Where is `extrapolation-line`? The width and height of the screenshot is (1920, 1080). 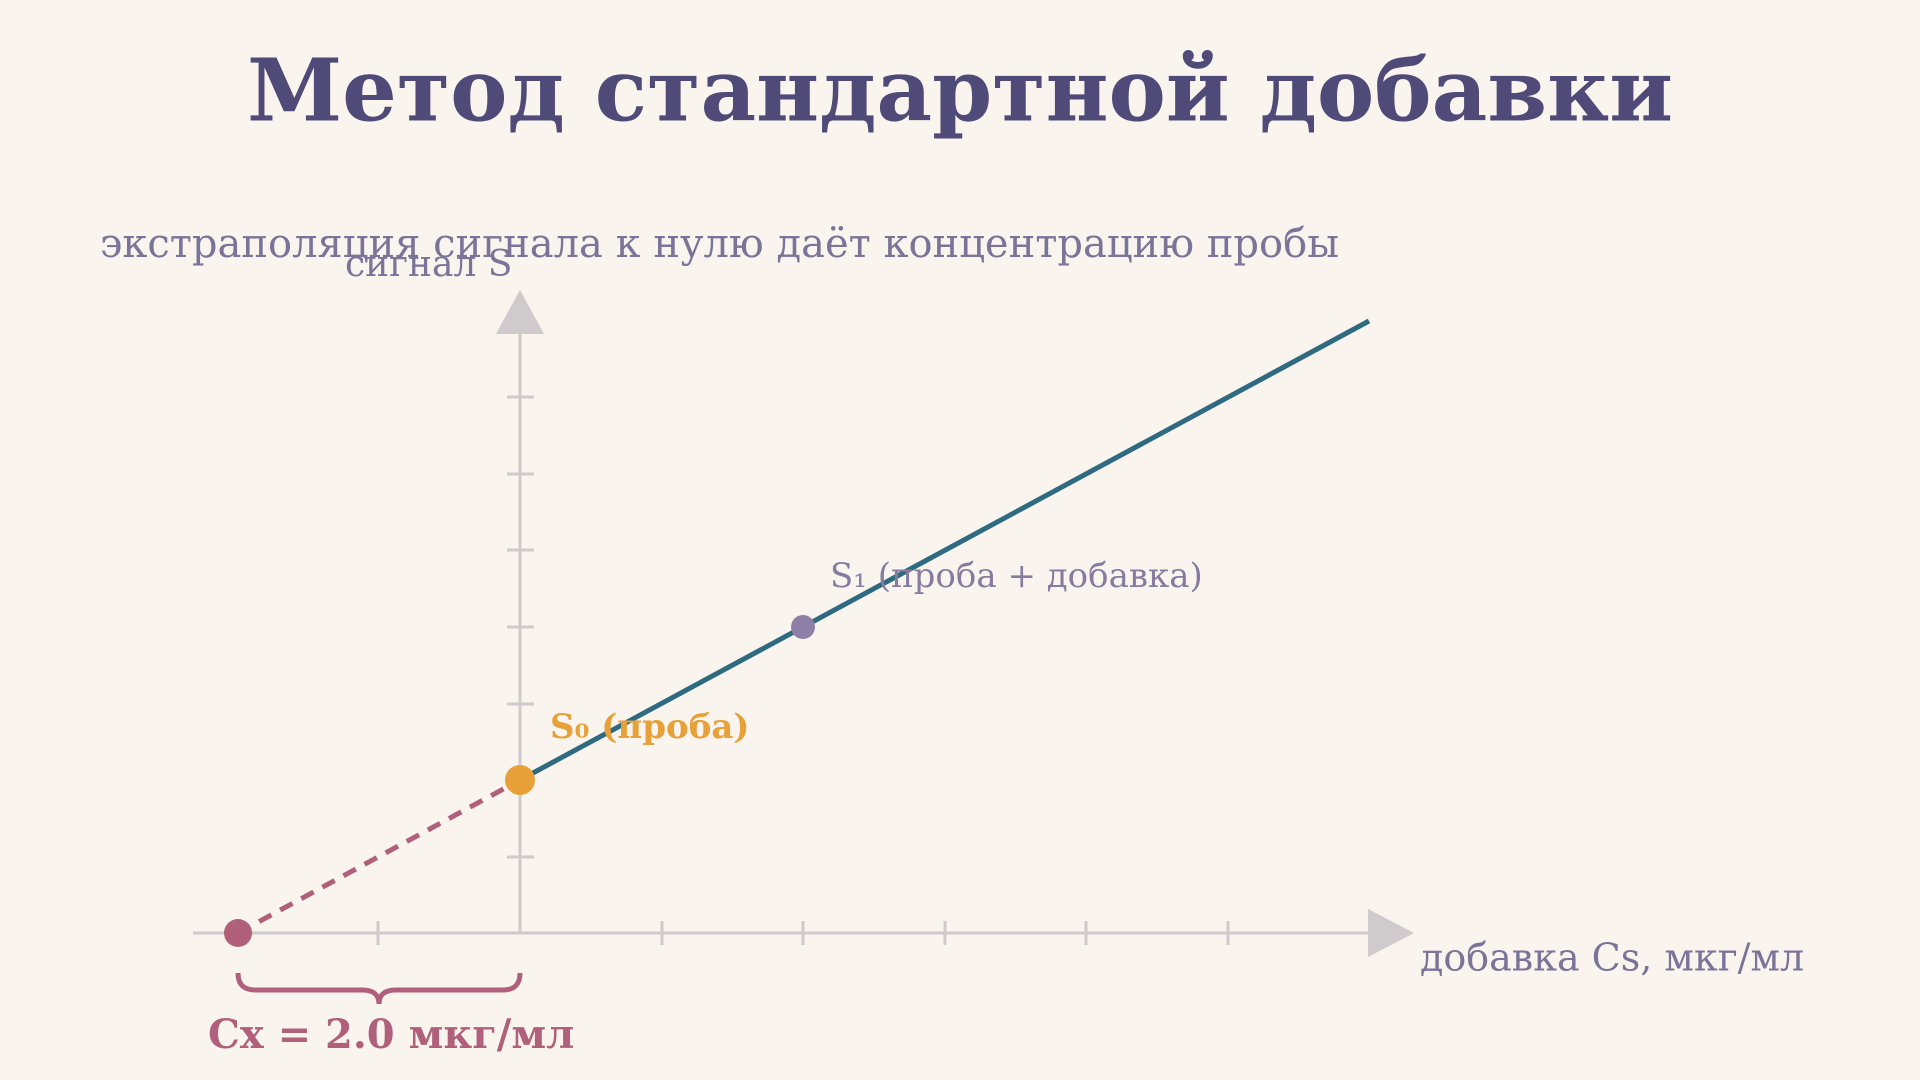
extrapolation-line is located at coordinates (379, 856).